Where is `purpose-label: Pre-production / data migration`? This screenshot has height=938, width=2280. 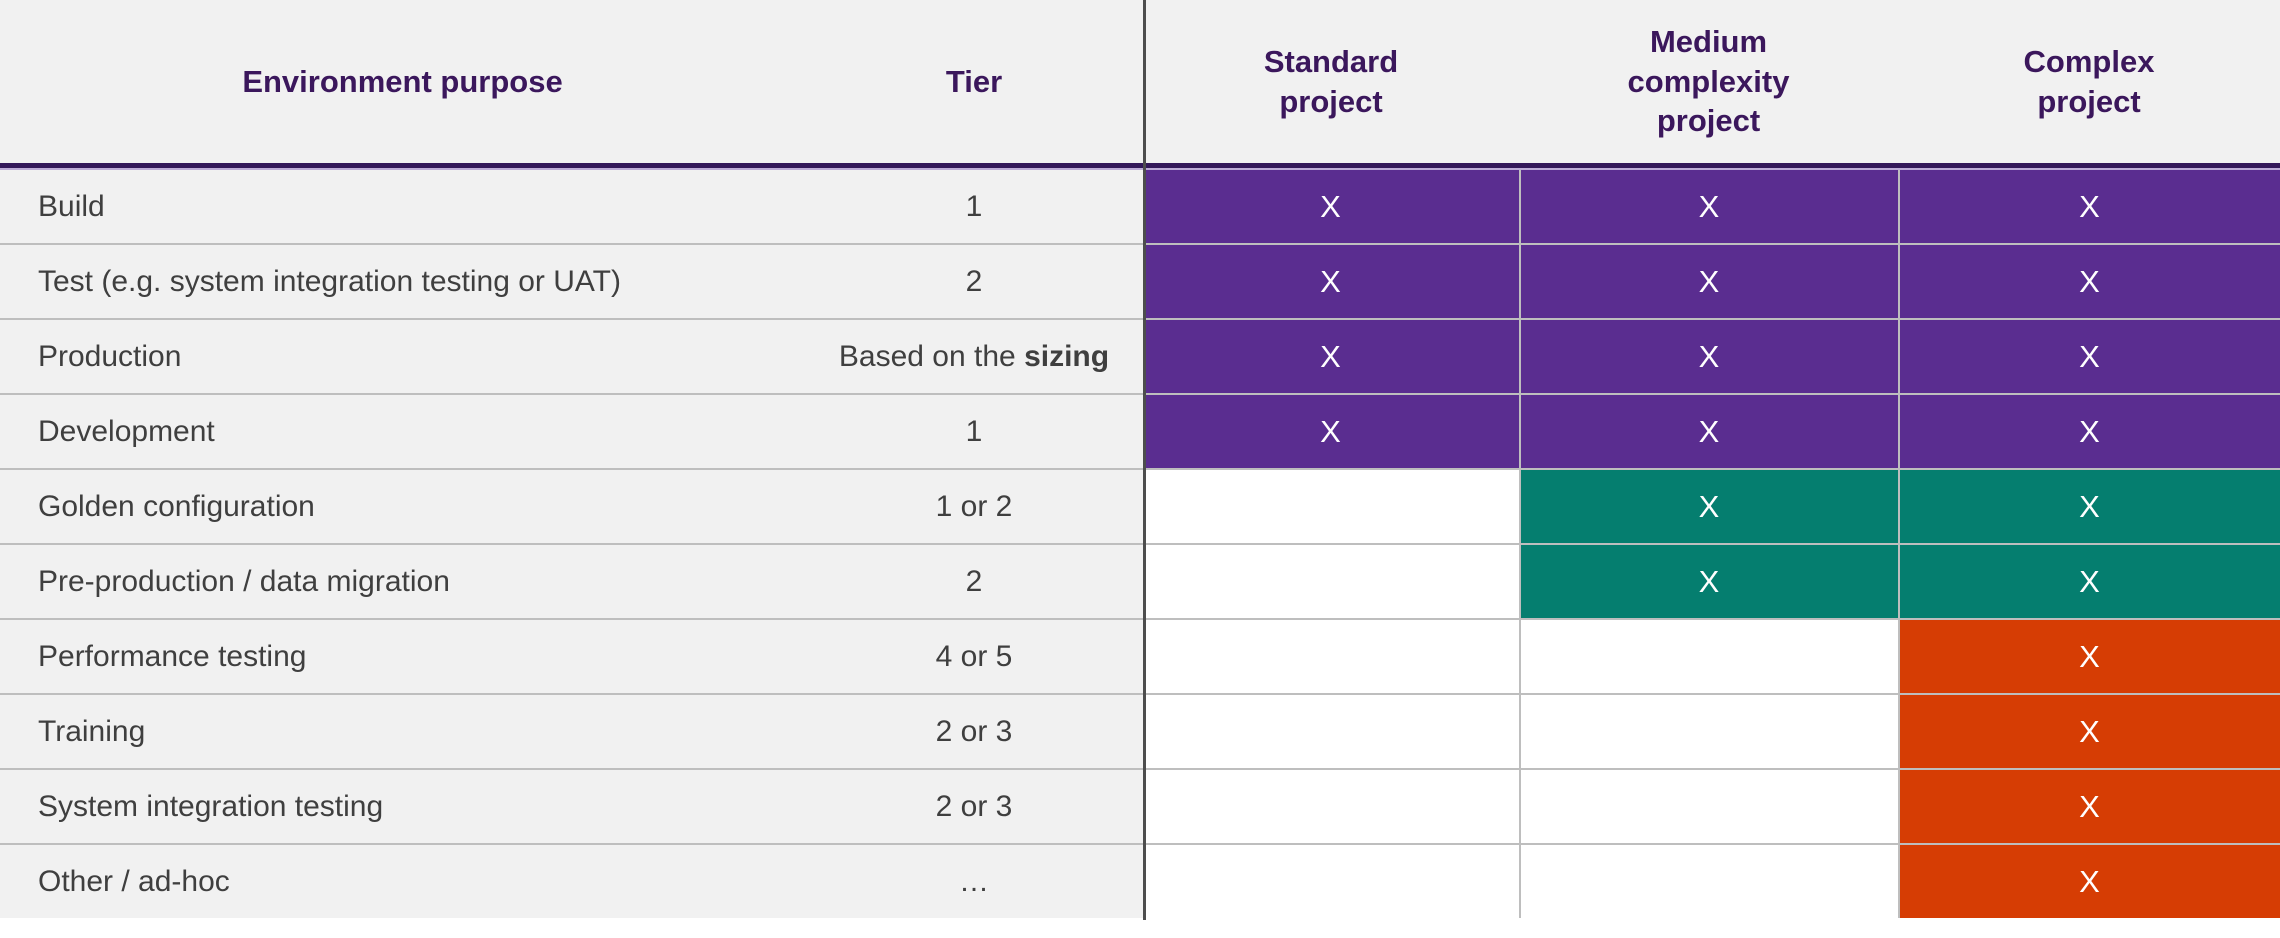
purpose-label: Pre-production / data migration is located at coordinates (244, 581).